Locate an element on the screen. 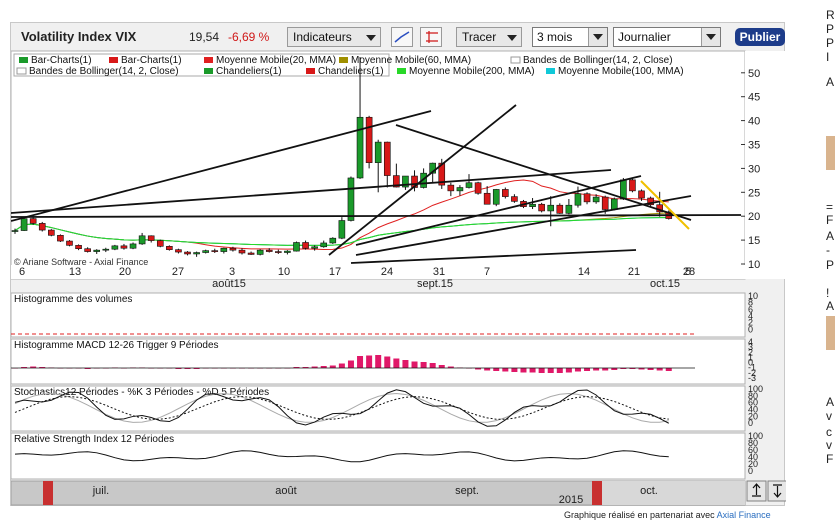 Image resolution: width=835 pixels, height=528 pixels. bar-chart-type-button is located at coordinates (431, 37).